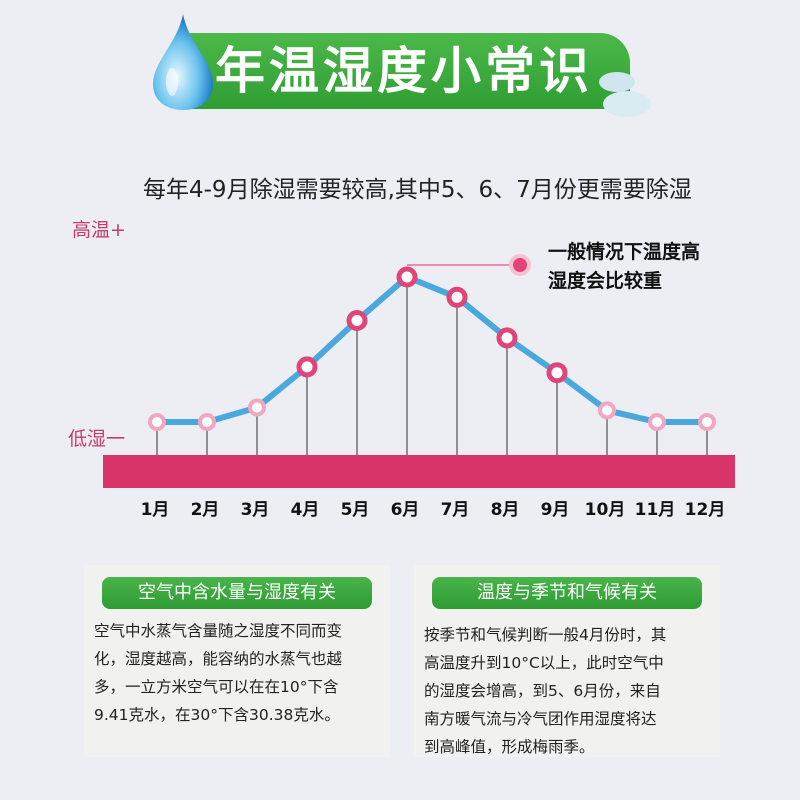 This screenshot has width=800, height=800. Describe the element at coordinates (217, 715) in the screenshot. I see `card-line: 9.41克水，在30°下含30.38克水。` at that location.